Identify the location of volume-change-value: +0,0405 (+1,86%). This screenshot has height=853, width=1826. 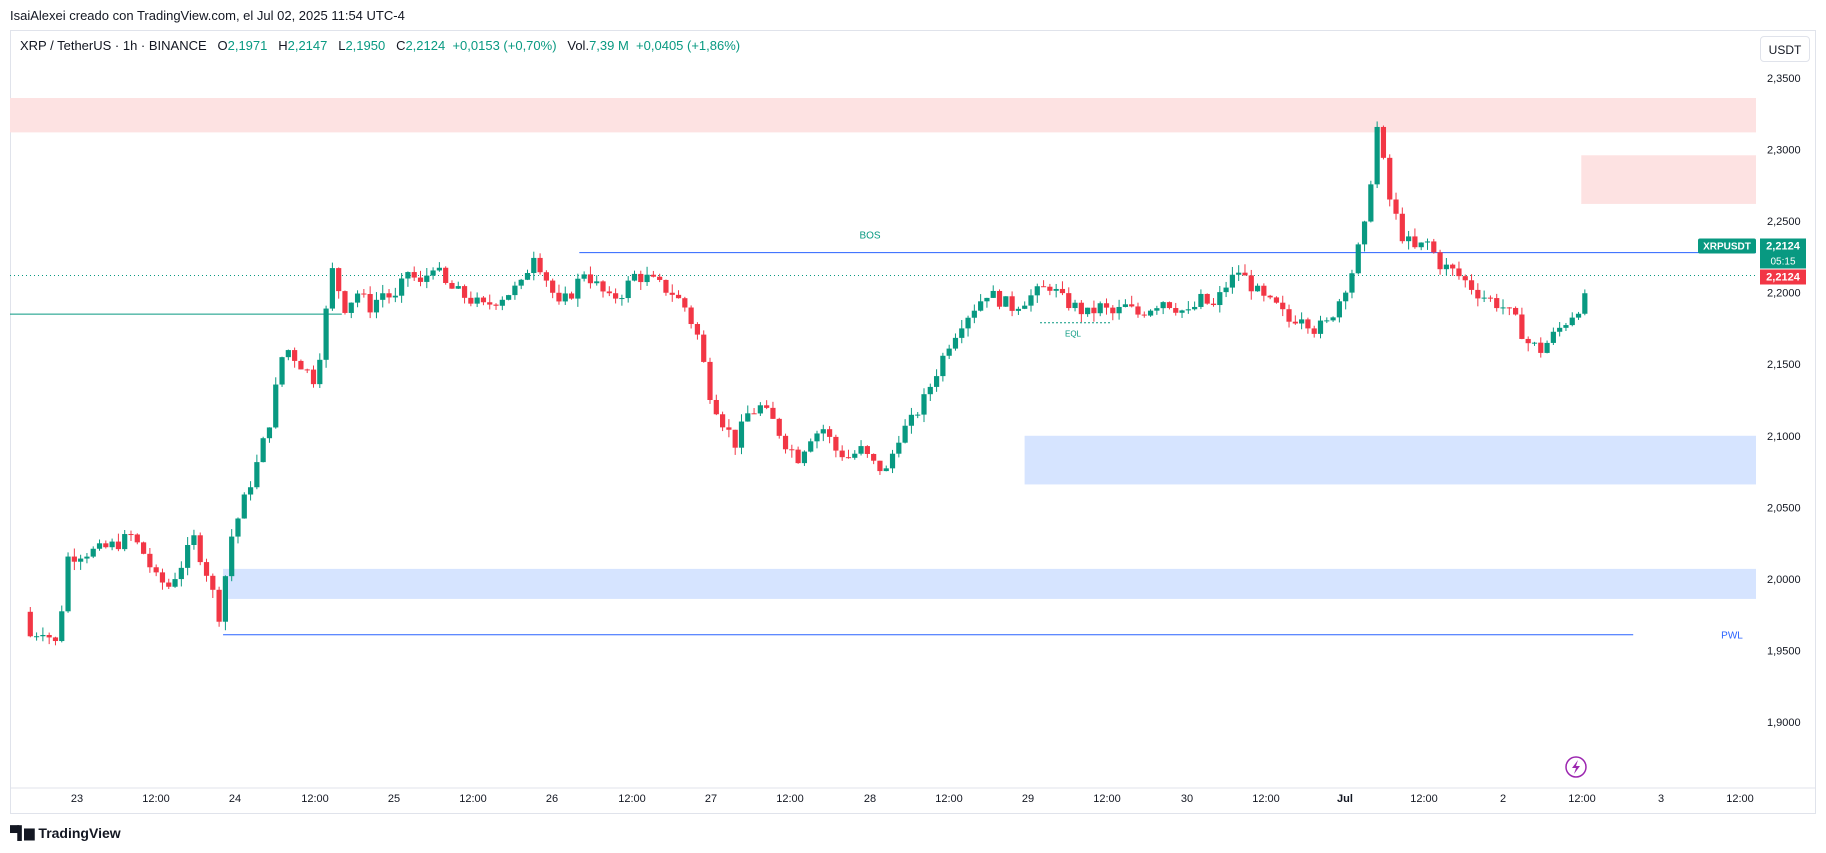
(688, 45).